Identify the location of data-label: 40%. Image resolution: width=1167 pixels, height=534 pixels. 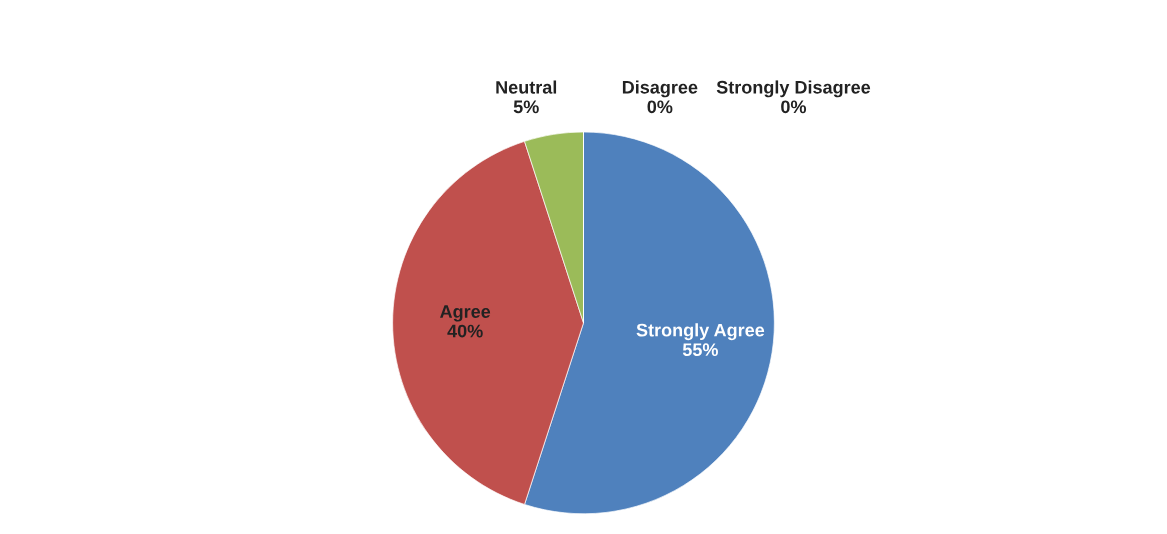
(465, 331).